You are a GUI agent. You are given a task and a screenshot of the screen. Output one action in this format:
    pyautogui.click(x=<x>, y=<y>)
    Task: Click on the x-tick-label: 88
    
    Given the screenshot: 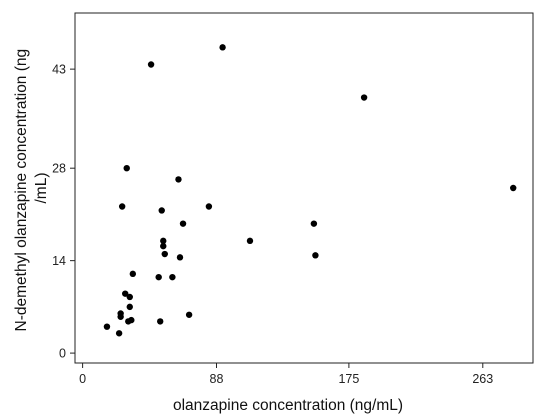 What is the action you would take?
    pyautogui.click(x=217, y=379)
    